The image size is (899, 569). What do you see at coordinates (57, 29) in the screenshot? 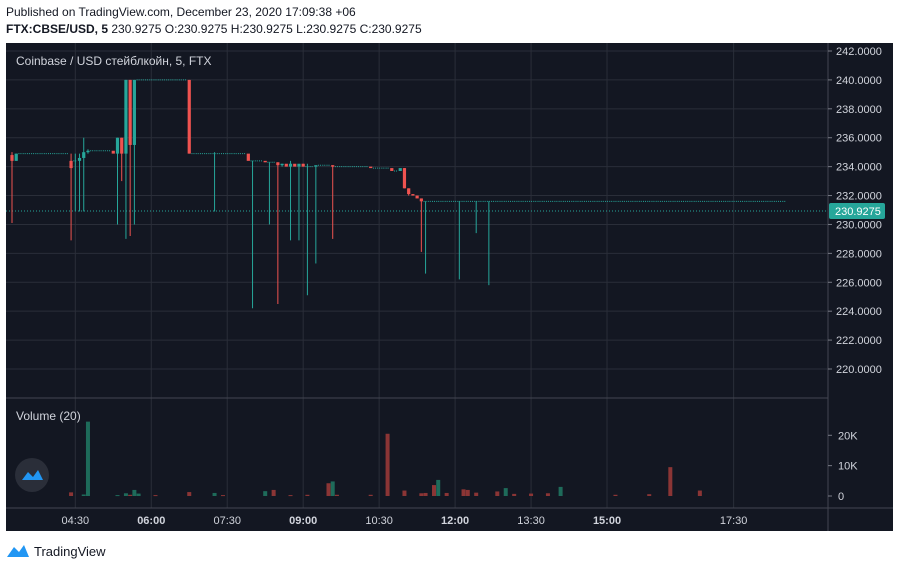
I see `symbol-label: FTX:CBSE/USD, 5` at bounding box center [57, 29].